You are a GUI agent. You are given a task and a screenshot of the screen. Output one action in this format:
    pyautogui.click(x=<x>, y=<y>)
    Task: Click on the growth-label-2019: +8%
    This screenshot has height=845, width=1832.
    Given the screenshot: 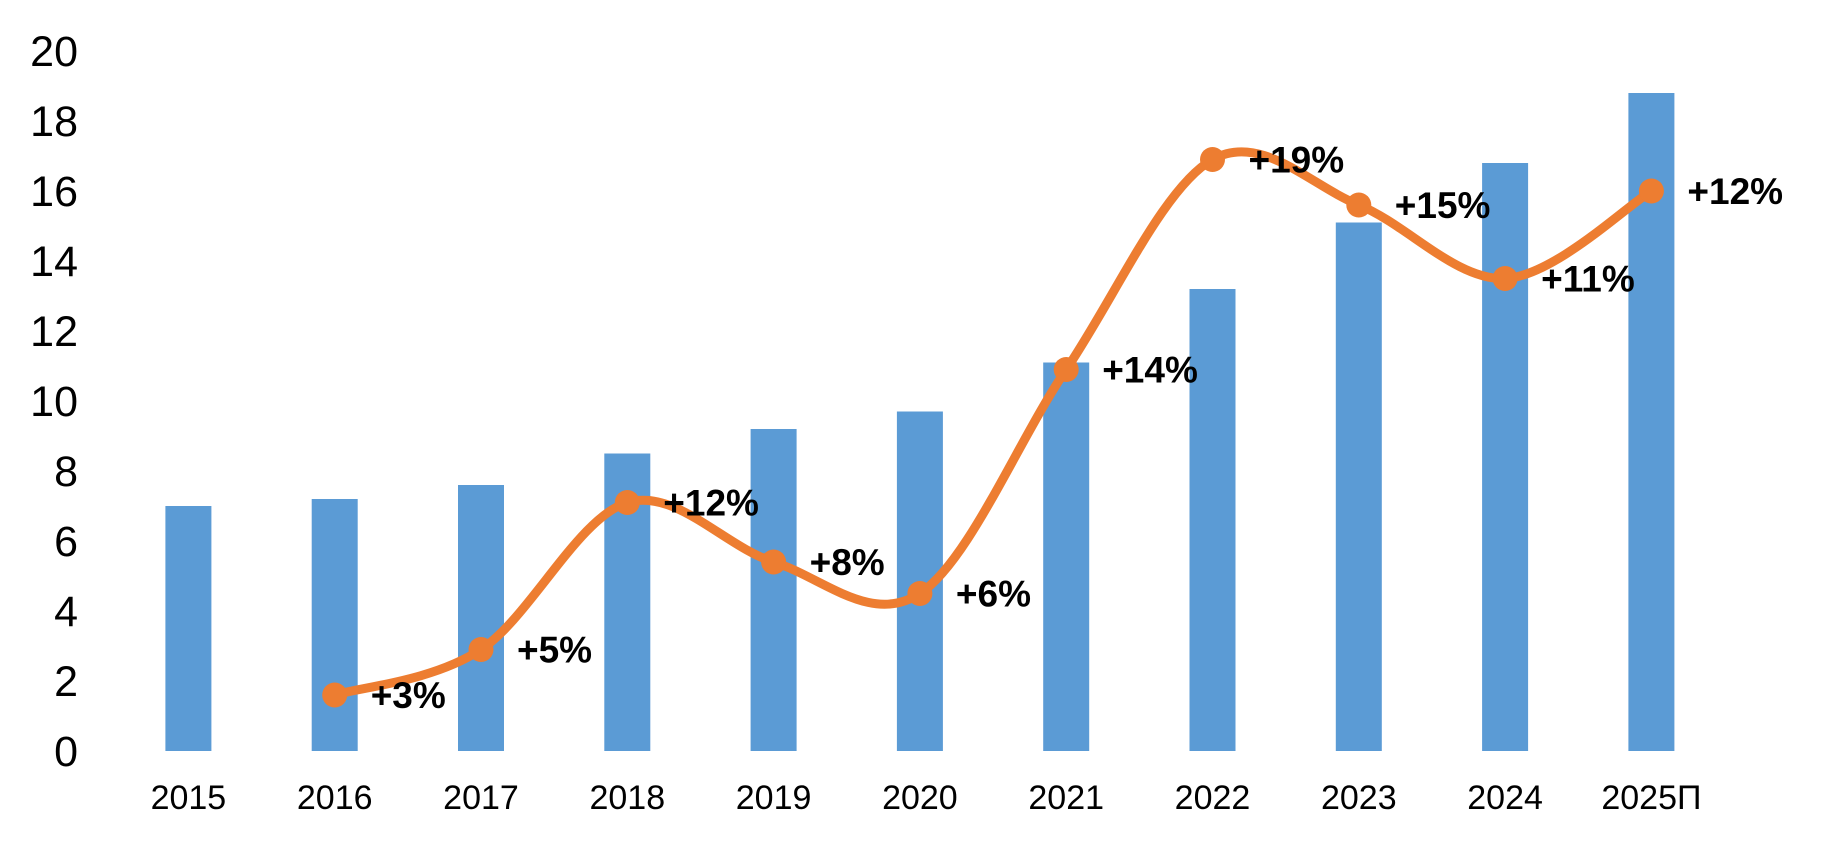 What is the action you would take?
    pyautogui.click(x=847, y=562)
    